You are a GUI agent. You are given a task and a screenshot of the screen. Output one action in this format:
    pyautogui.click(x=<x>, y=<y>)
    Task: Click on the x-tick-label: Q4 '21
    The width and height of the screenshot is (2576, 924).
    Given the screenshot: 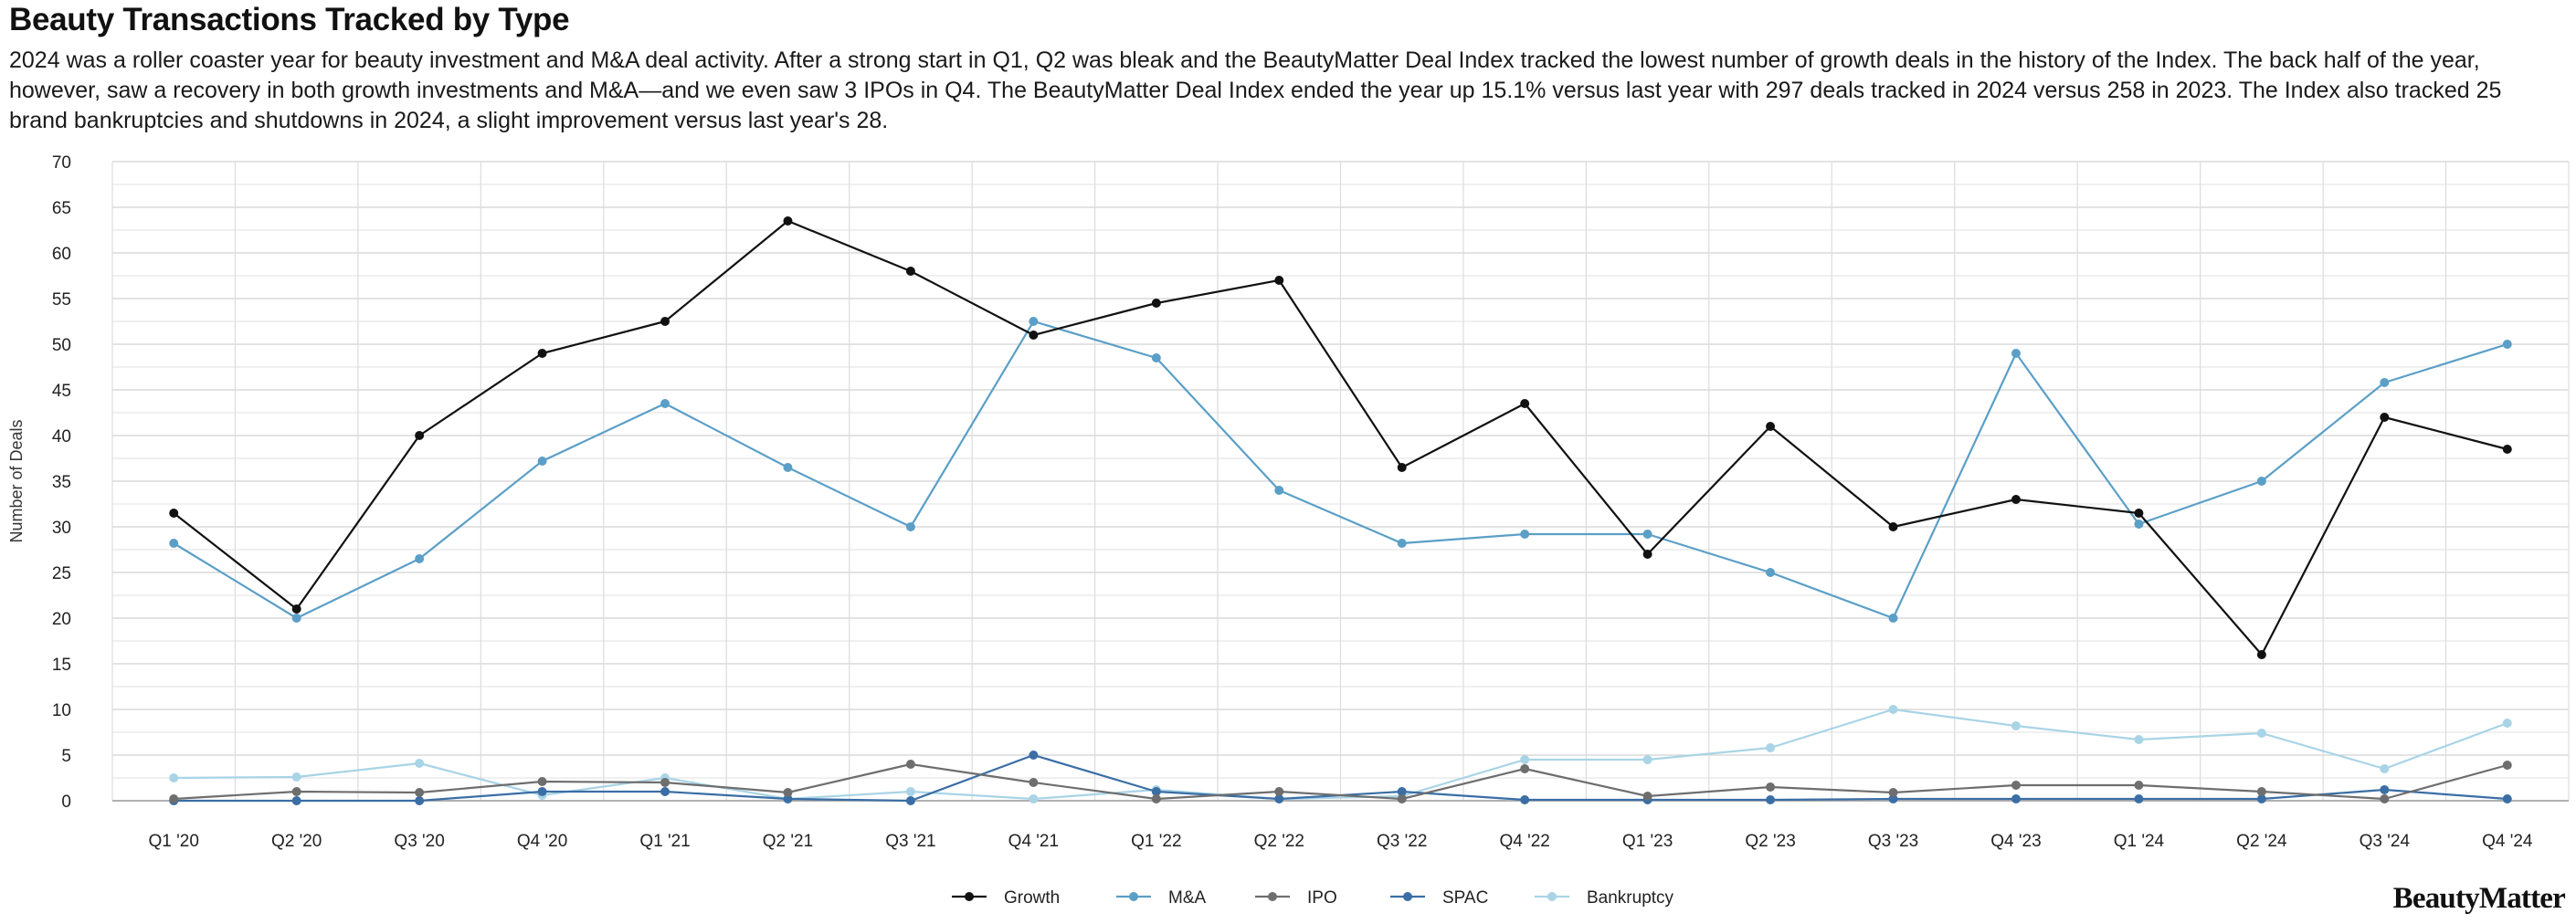 What is the action you would take?
    pyautogui.click(x=1033, y=841)
    